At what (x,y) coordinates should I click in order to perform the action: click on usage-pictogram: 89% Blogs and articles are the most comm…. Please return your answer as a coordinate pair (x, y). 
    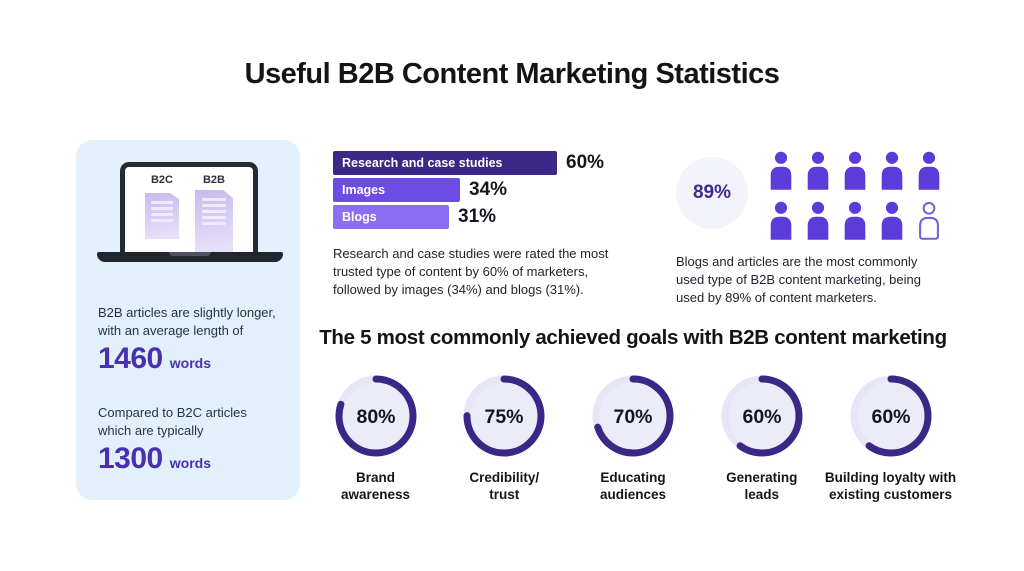
    Looking at the image, I should click on (812, 229).